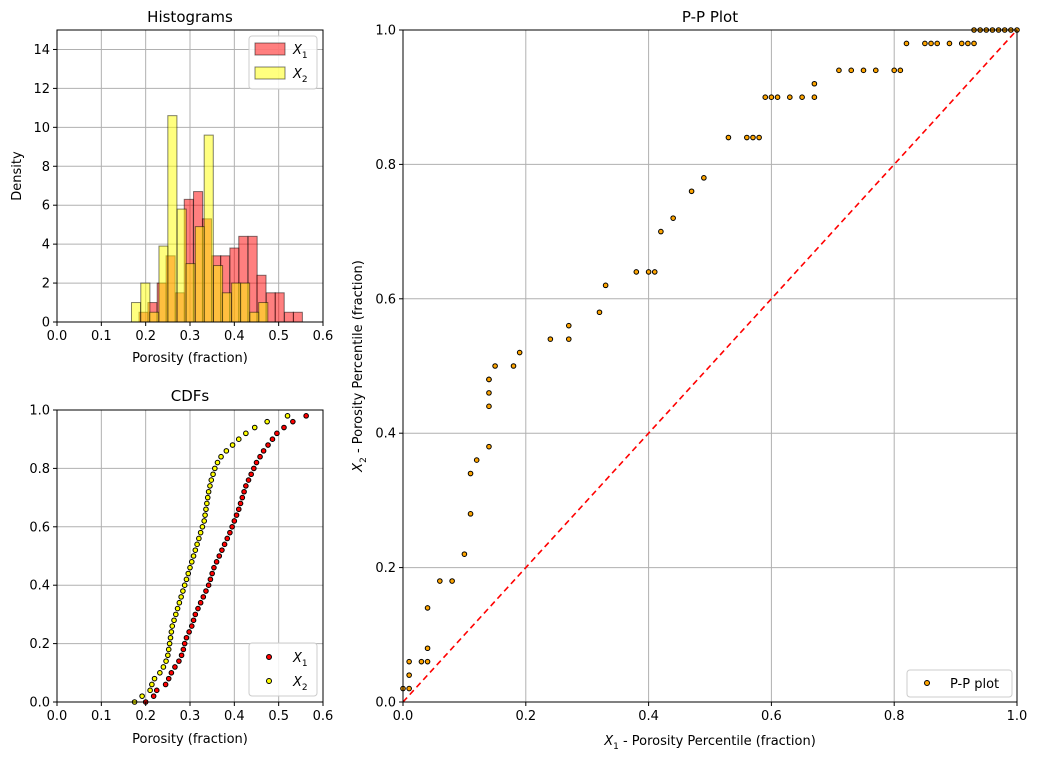 This screenshot has height=763, width=1038. What do you see at coordinates (403, 716) in the screenshot?
I see `pp-xtick-label: 0.0` at bounding box center [403, 716].